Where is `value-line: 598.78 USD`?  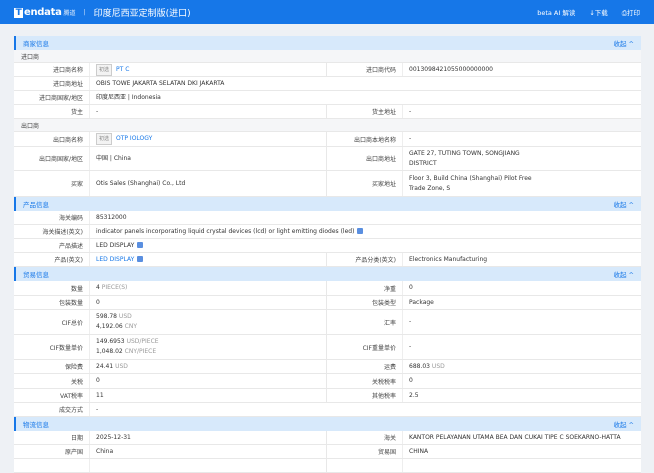
value-line: 598.78 USD is located at coordinates (208, 317).